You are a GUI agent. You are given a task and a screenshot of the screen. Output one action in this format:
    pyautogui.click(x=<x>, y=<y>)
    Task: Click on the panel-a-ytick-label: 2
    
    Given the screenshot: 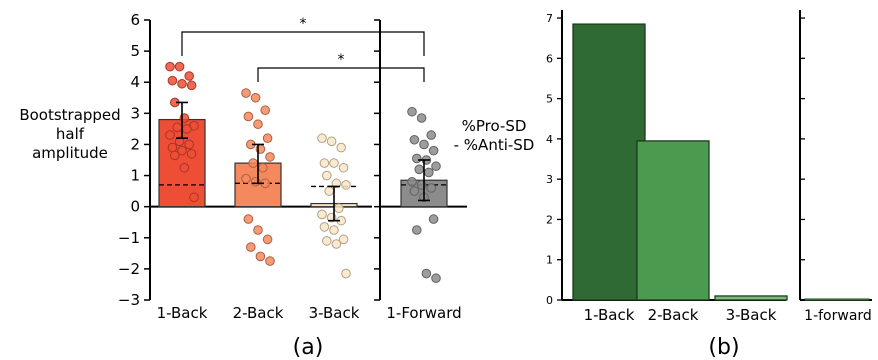 What is the action you would take?
    pyautogui.click(x=135, y=144)
    